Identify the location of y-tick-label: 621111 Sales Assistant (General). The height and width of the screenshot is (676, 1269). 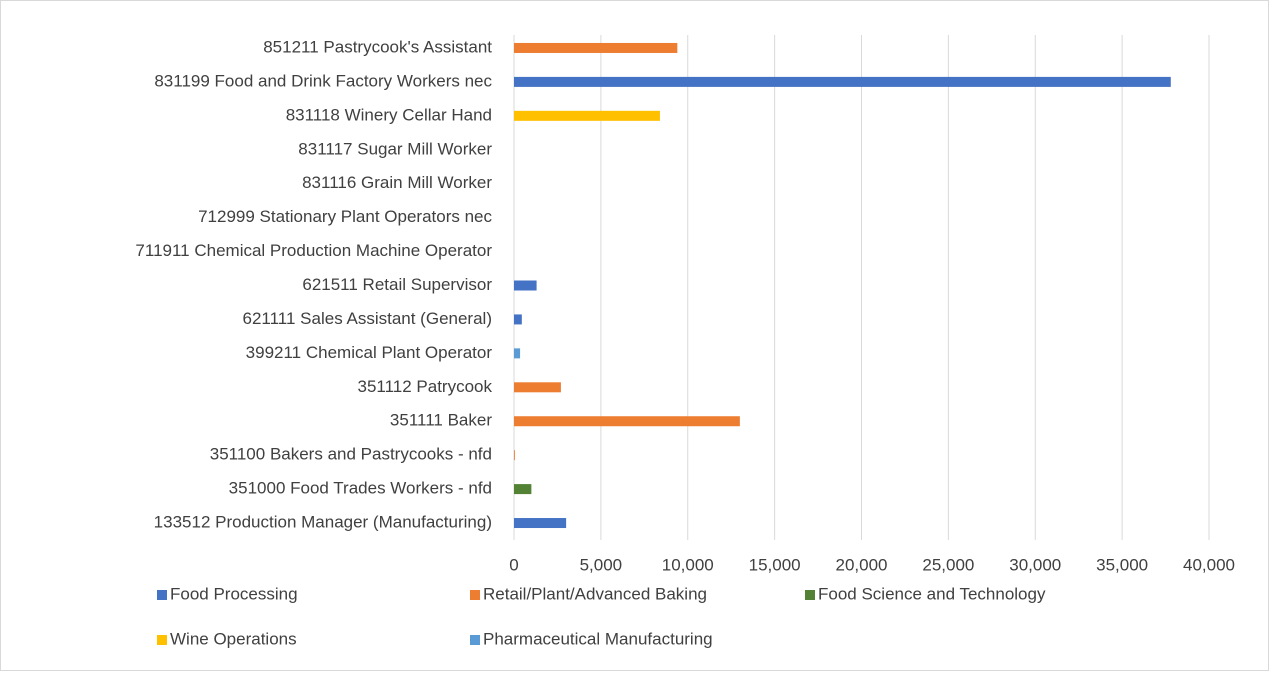
(367, 318).